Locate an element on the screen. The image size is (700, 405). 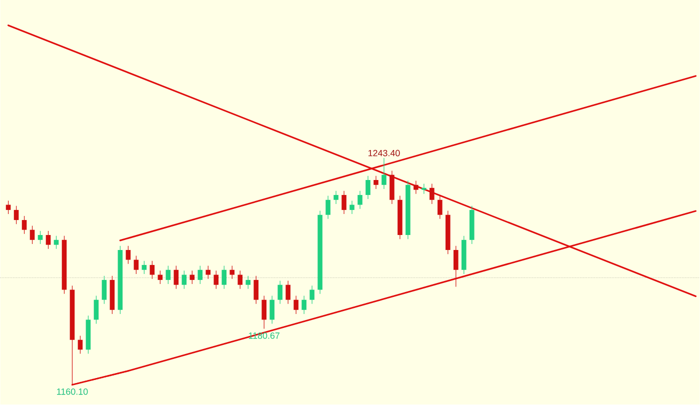
annotation: 1243.40 is located at coordinates (384, 153).